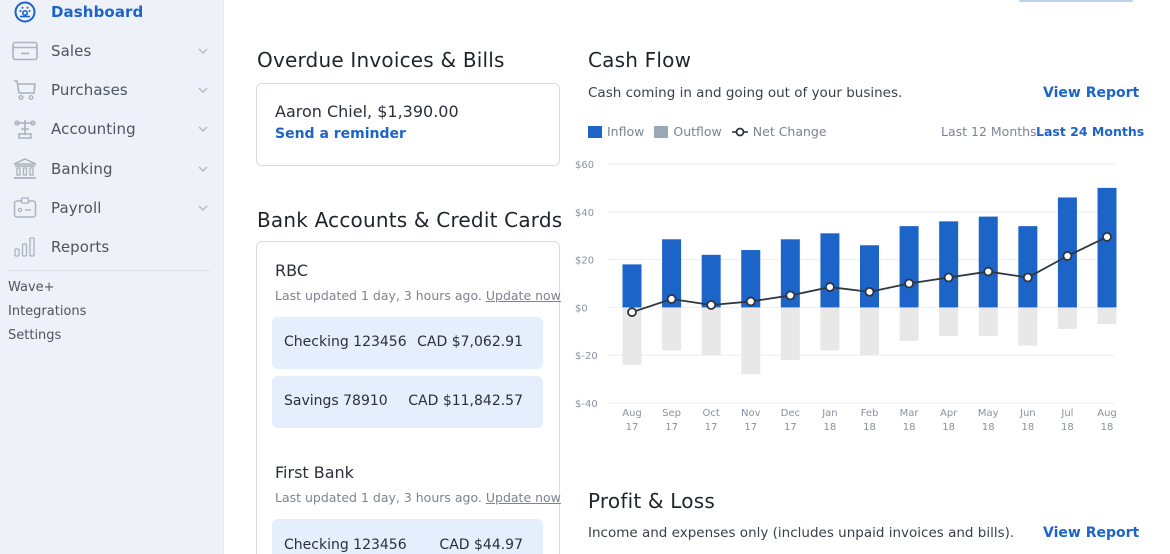  Describe the element at coordinates (688, 131) in the screenshot. I see `legend-outflow: Outflow` at that location.